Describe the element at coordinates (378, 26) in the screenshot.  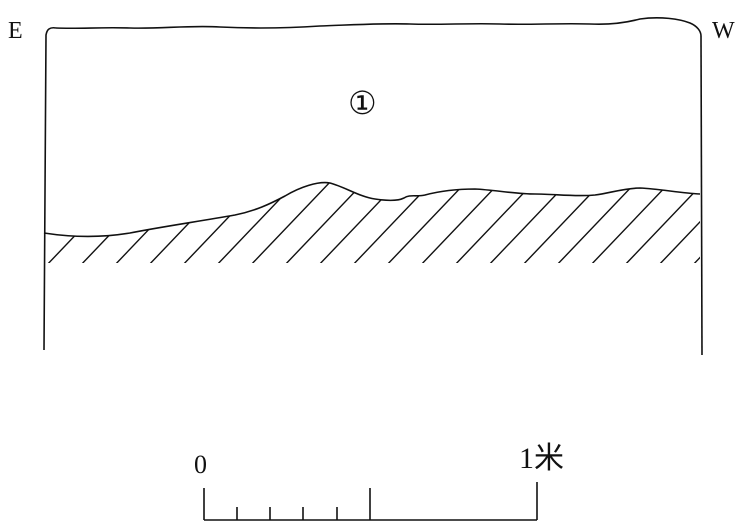
I see `ground-surface-line` at that location.